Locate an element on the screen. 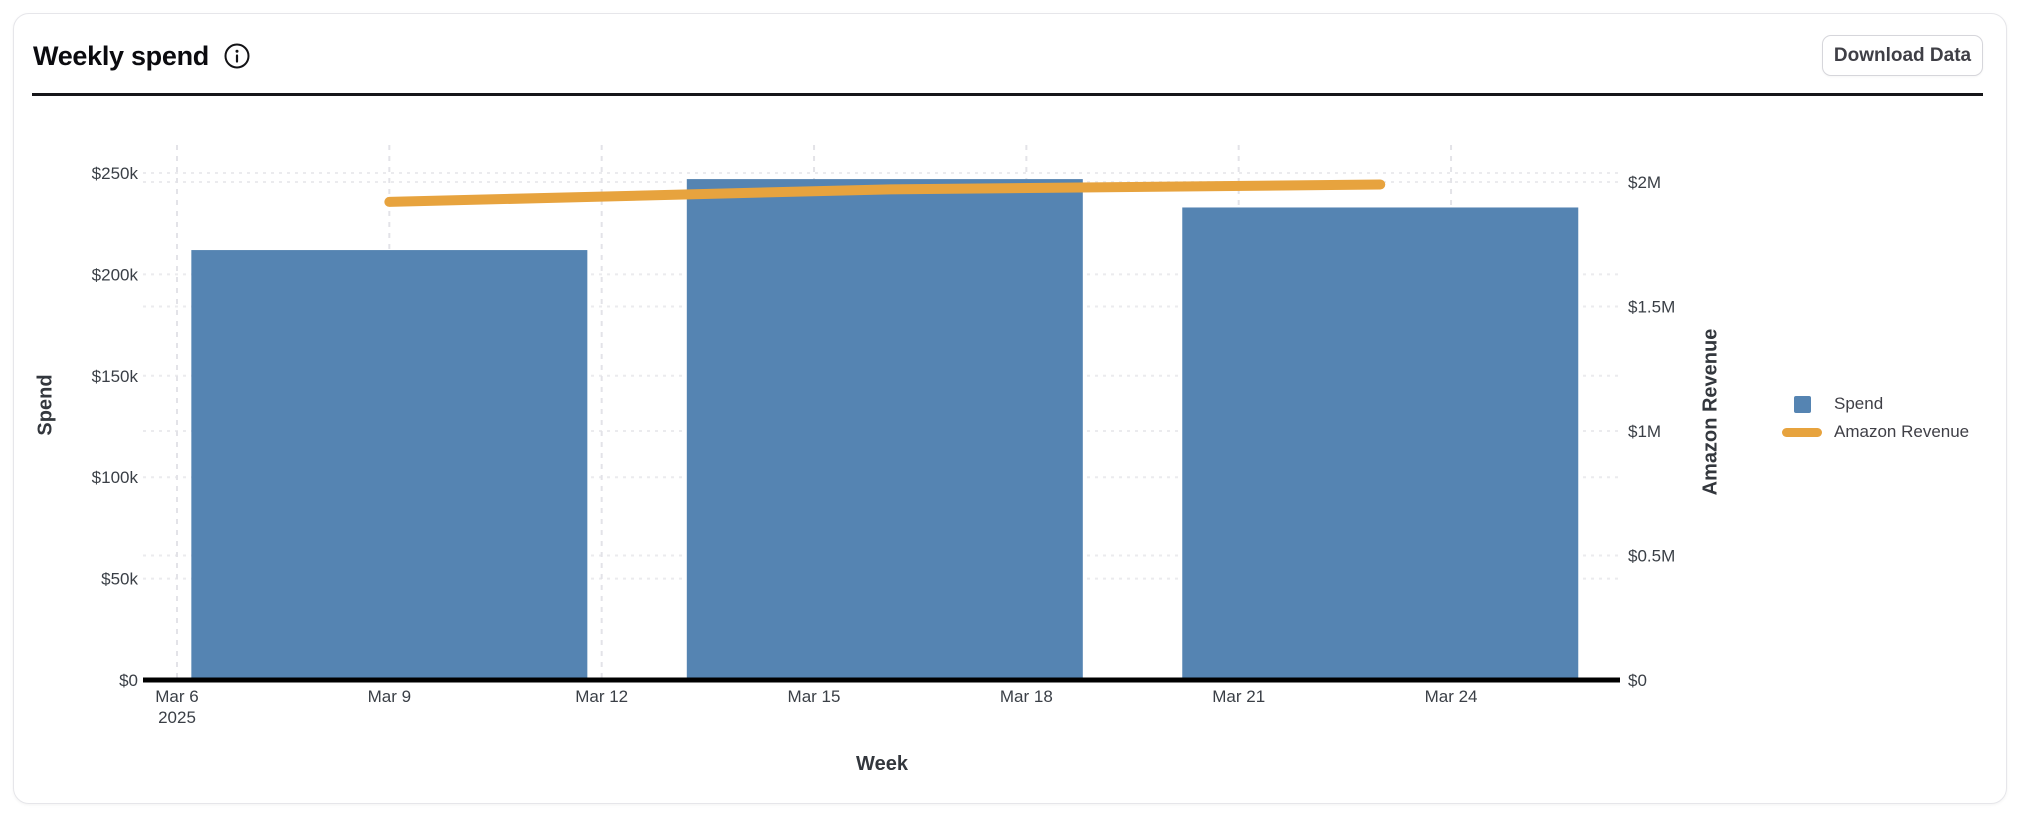  legend-item-amazon-revenue: Amazon Revenue is located at coordinates (1873, 432).